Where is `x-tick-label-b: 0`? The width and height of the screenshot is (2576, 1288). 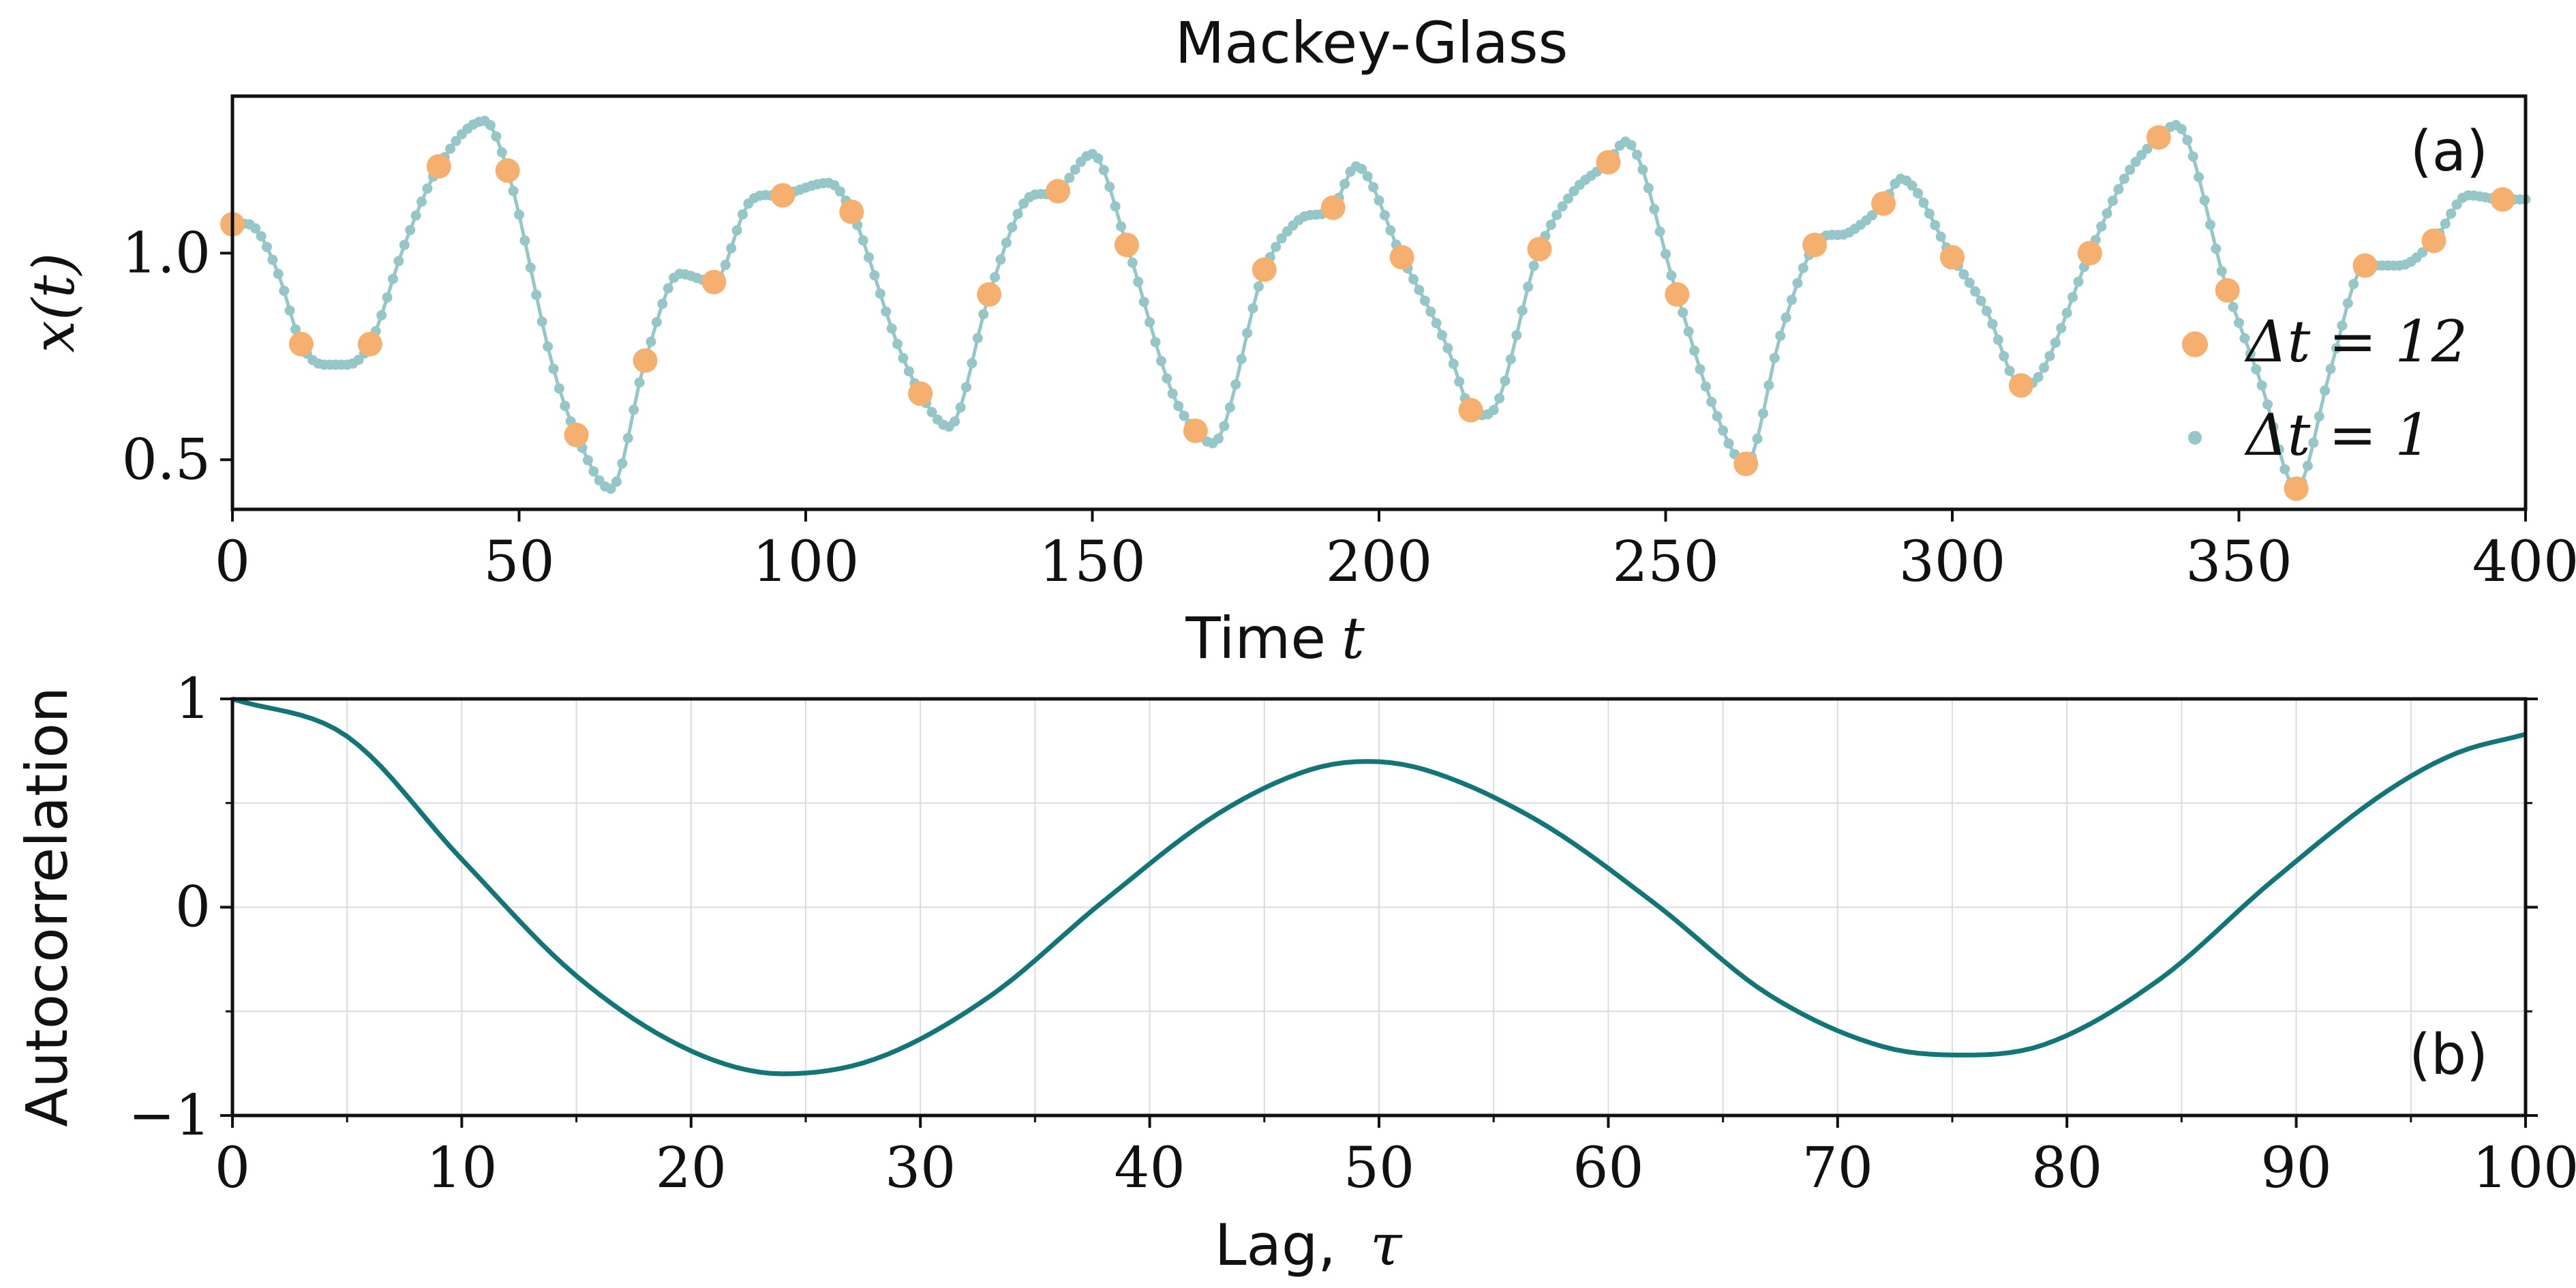
x-tick-label-b: 0 is located at coordinates (232, 1168).